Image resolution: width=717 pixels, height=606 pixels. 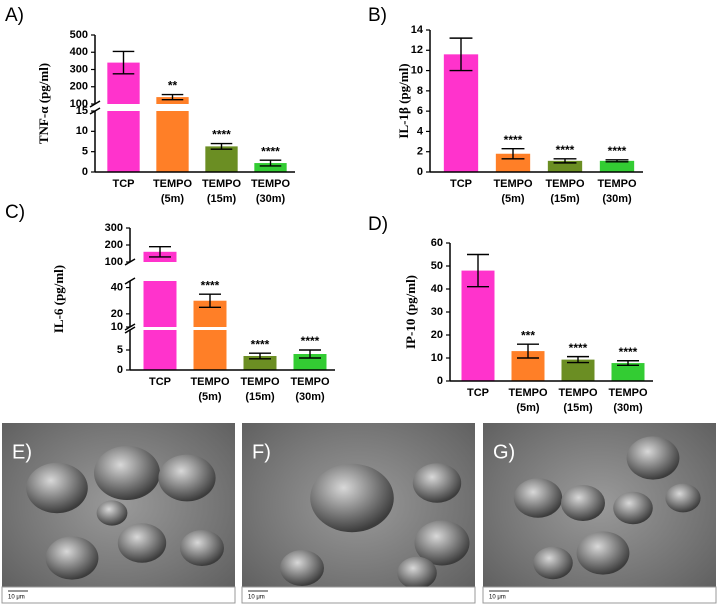 What do you see at coordinates (82, 111) in the screenshot?
I see `y-tick-label: 15` at bounding box center [82, 111].